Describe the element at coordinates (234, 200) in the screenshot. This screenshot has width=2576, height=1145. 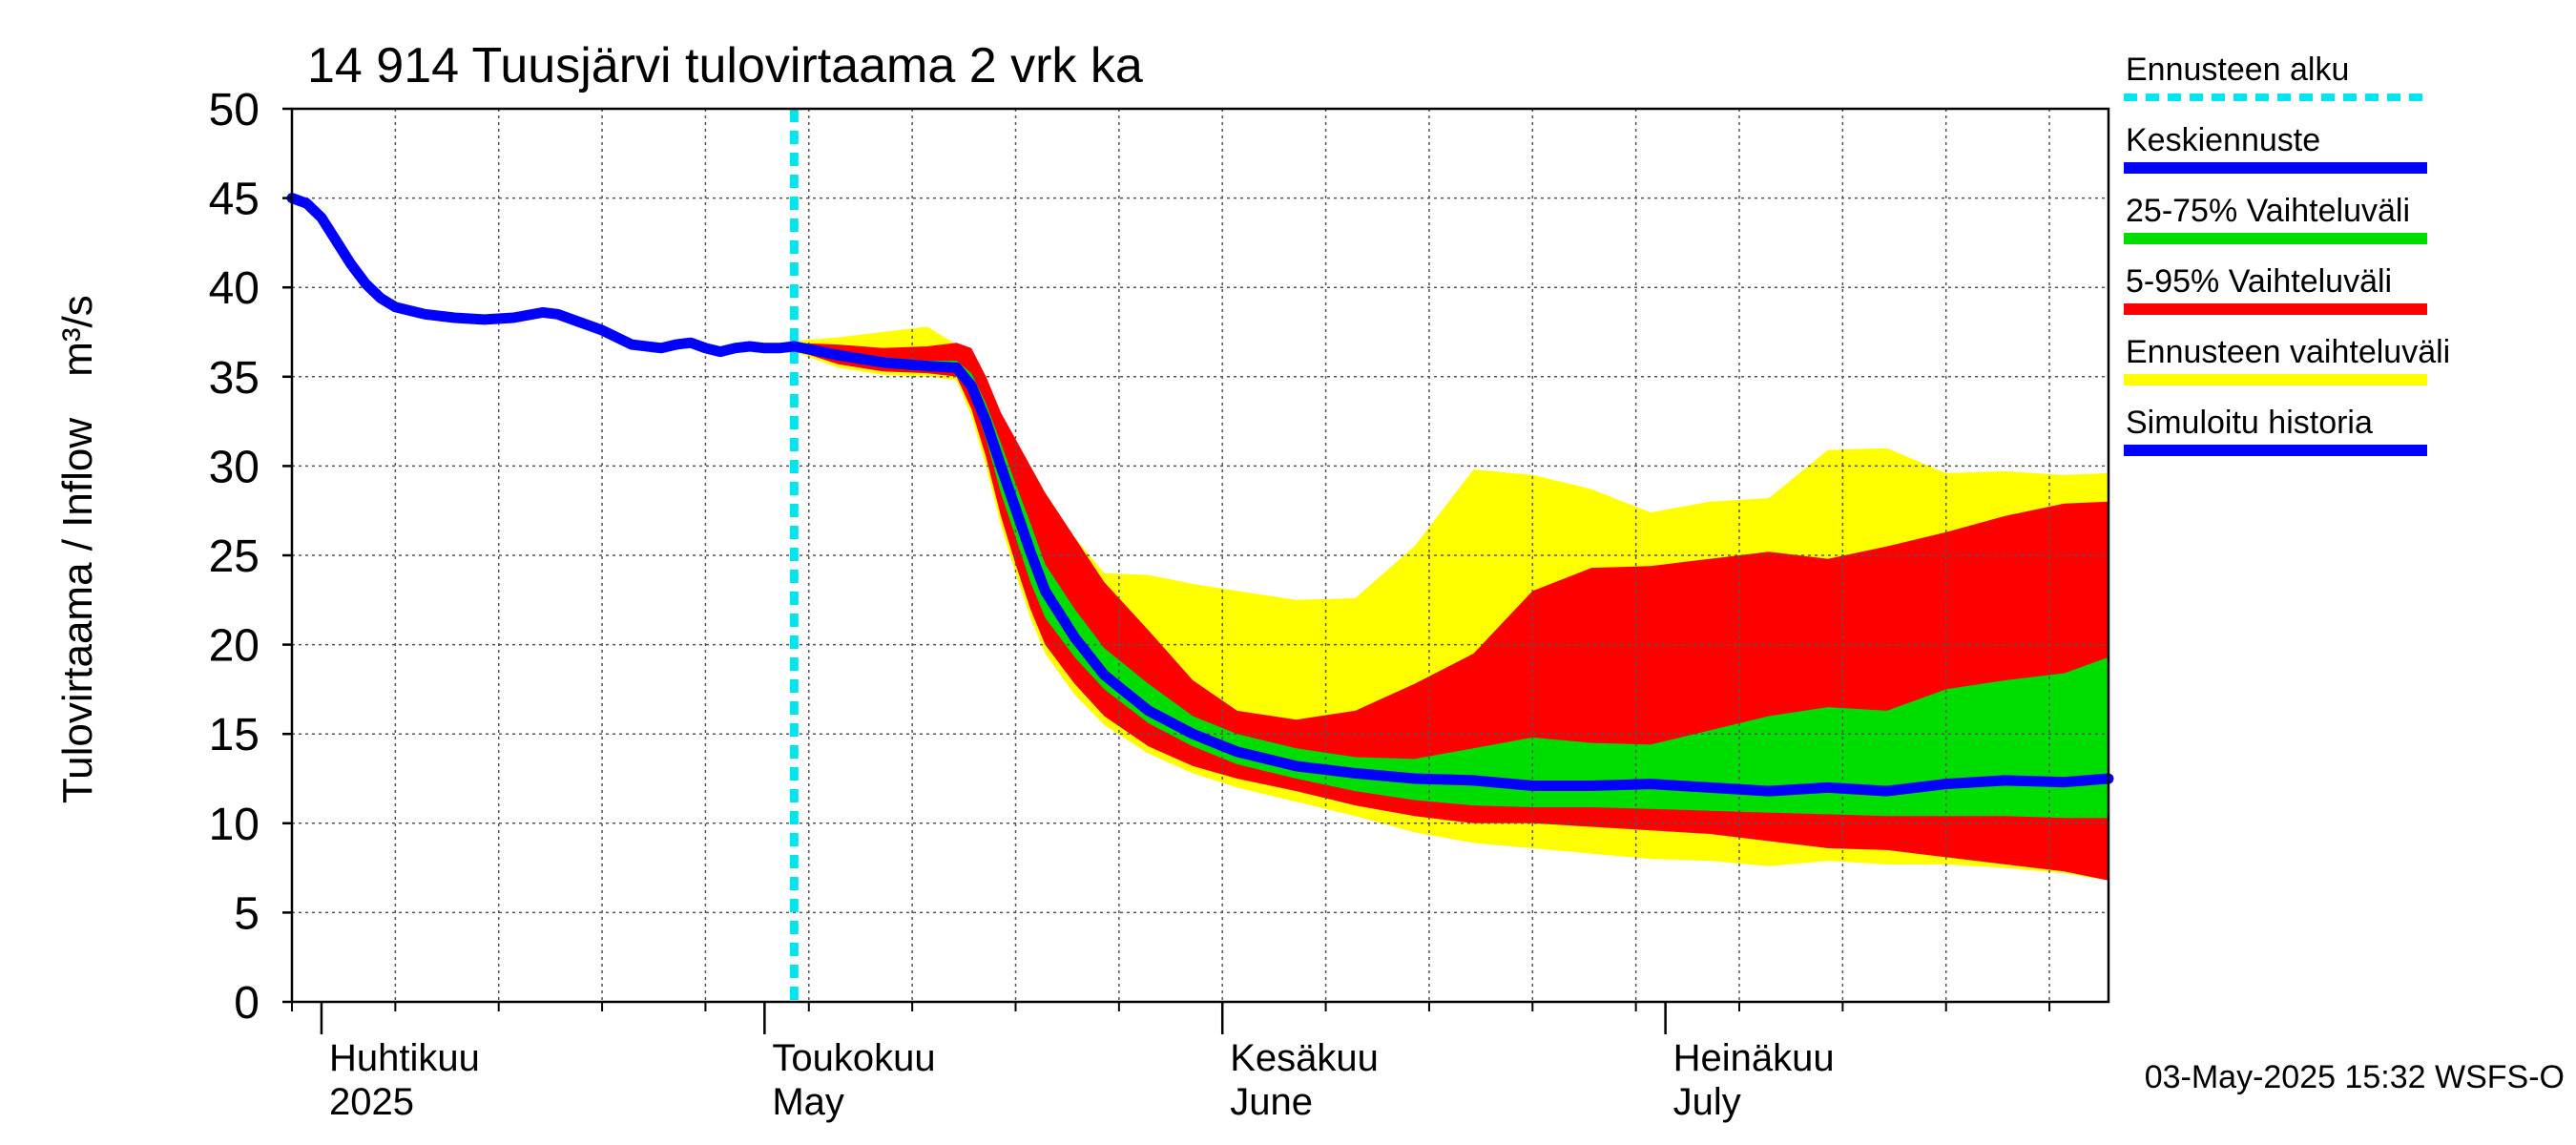
I see `y-tick-label: 45` at that location.